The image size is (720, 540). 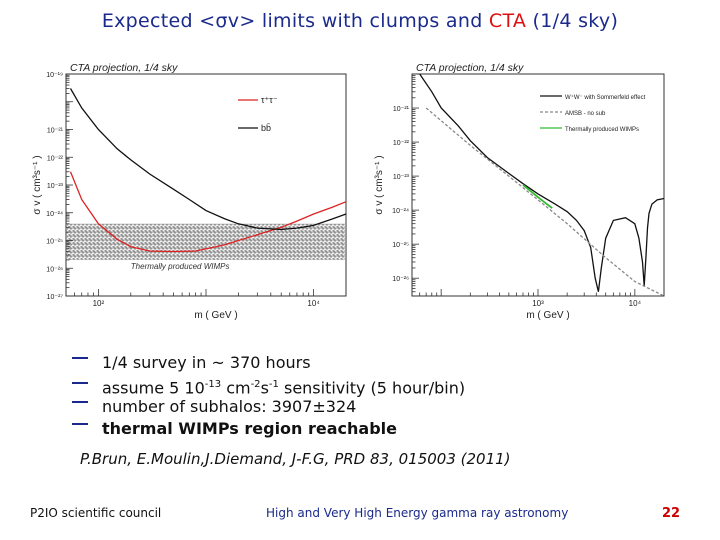 What do you see at coordinates (269, 100) in the screenshot?
I see `legend-label: τ⁺τ⁻` at bounding box center [269, 100].